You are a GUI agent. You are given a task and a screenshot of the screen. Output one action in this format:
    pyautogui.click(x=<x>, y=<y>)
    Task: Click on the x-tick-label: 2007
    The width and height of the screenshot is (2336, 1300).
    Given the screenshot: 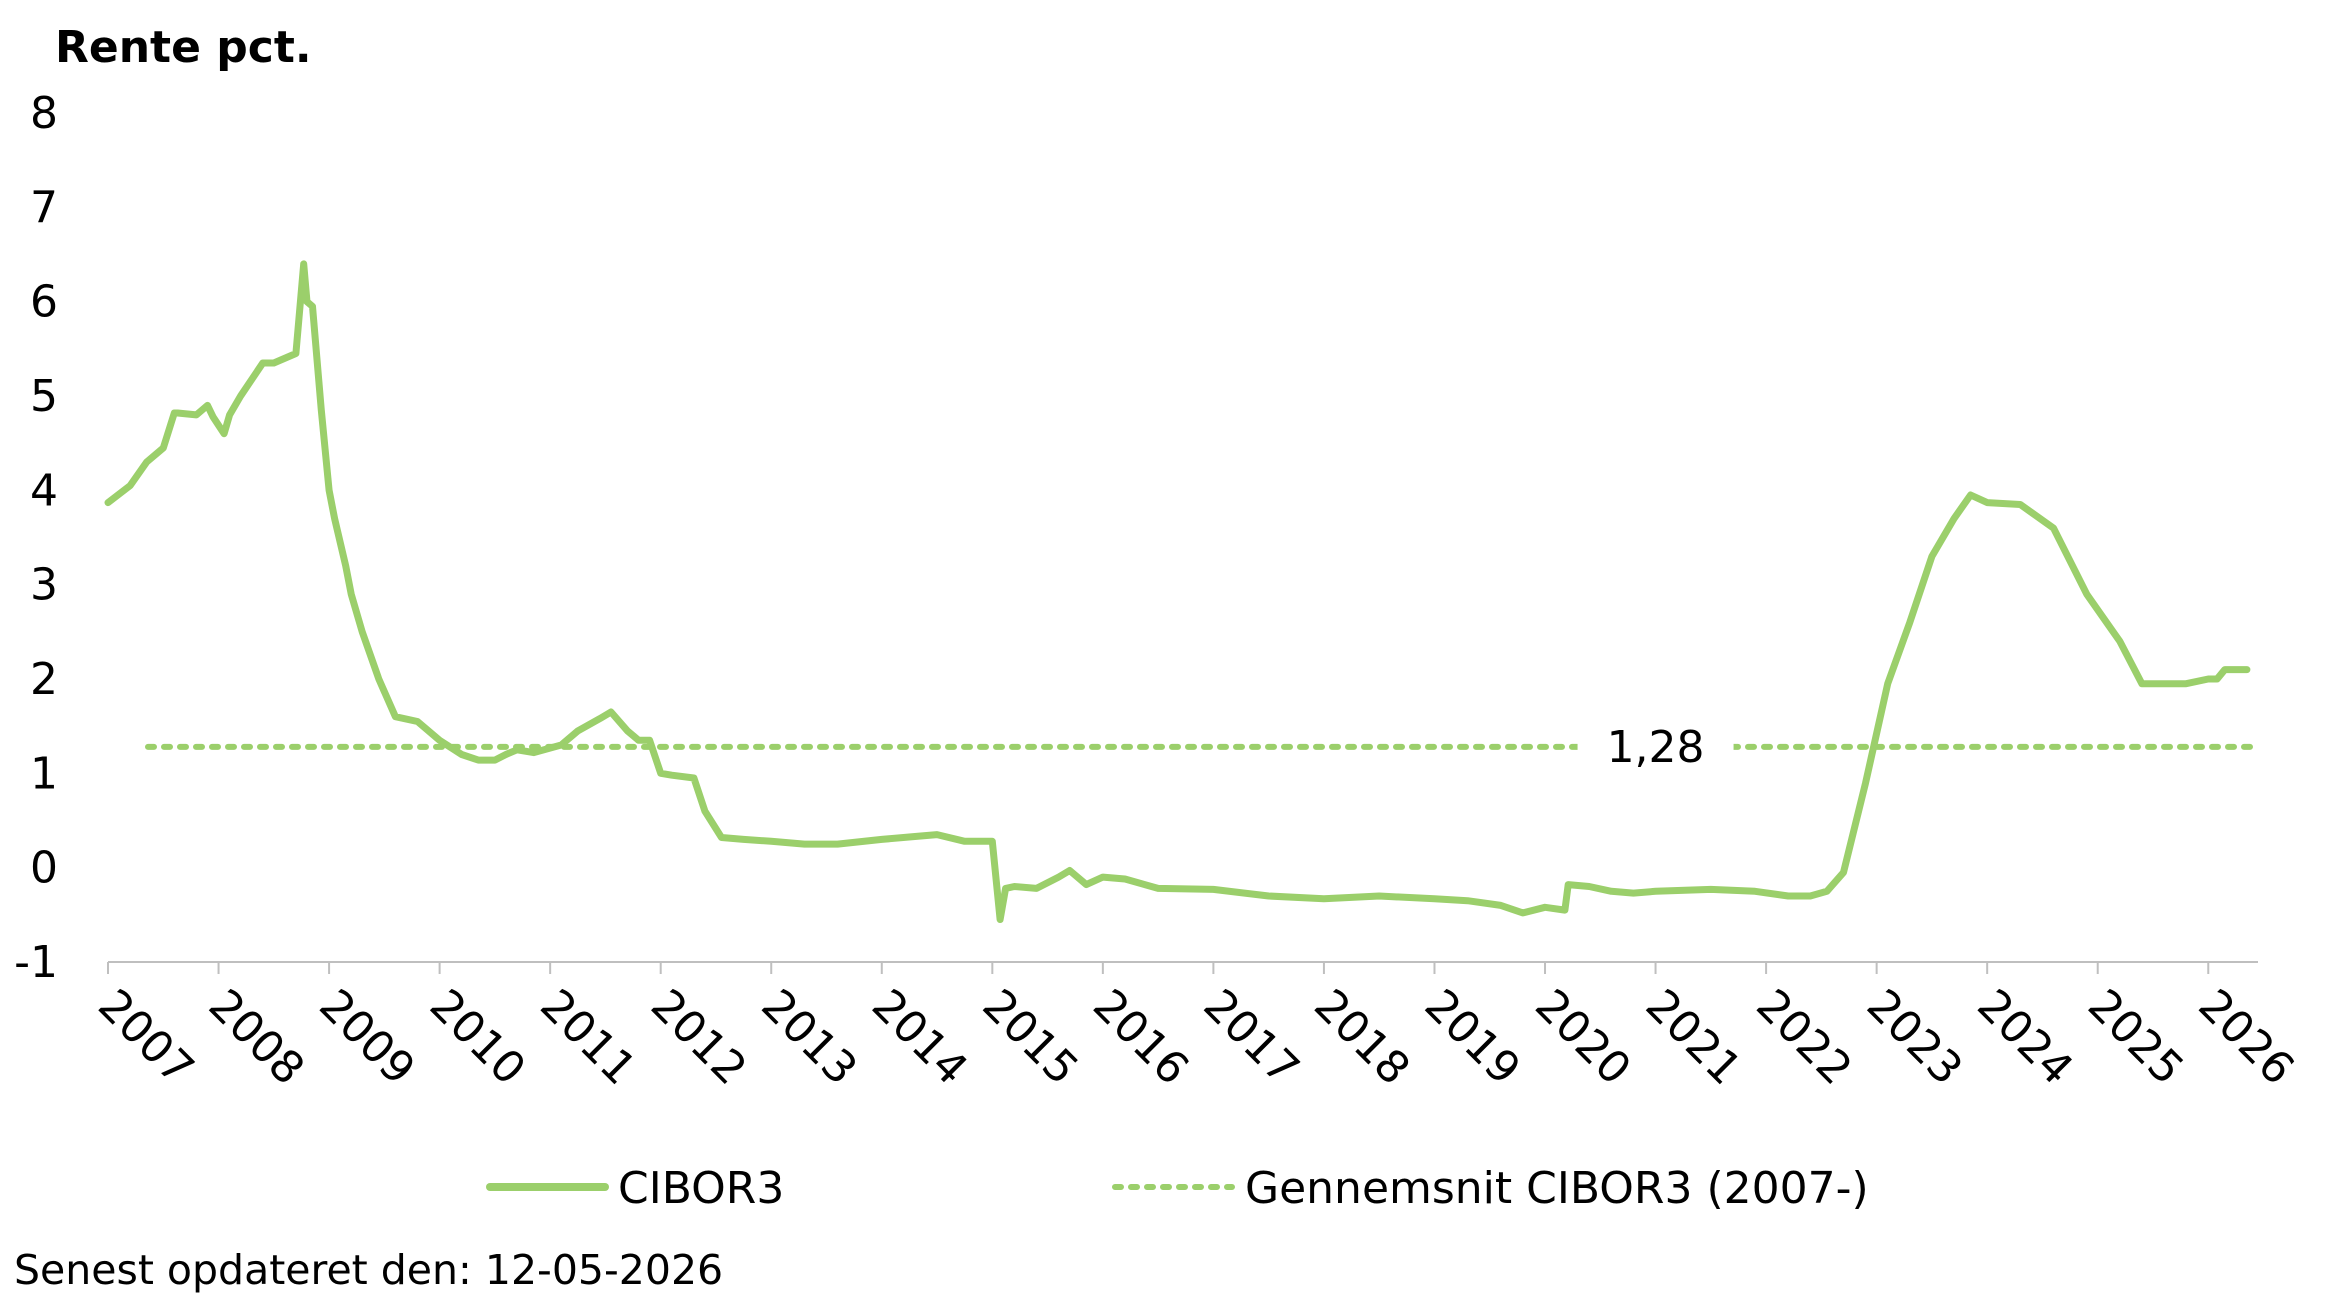 What is the action you would take?
    pyautogui.click(x=145, y=1037)
    